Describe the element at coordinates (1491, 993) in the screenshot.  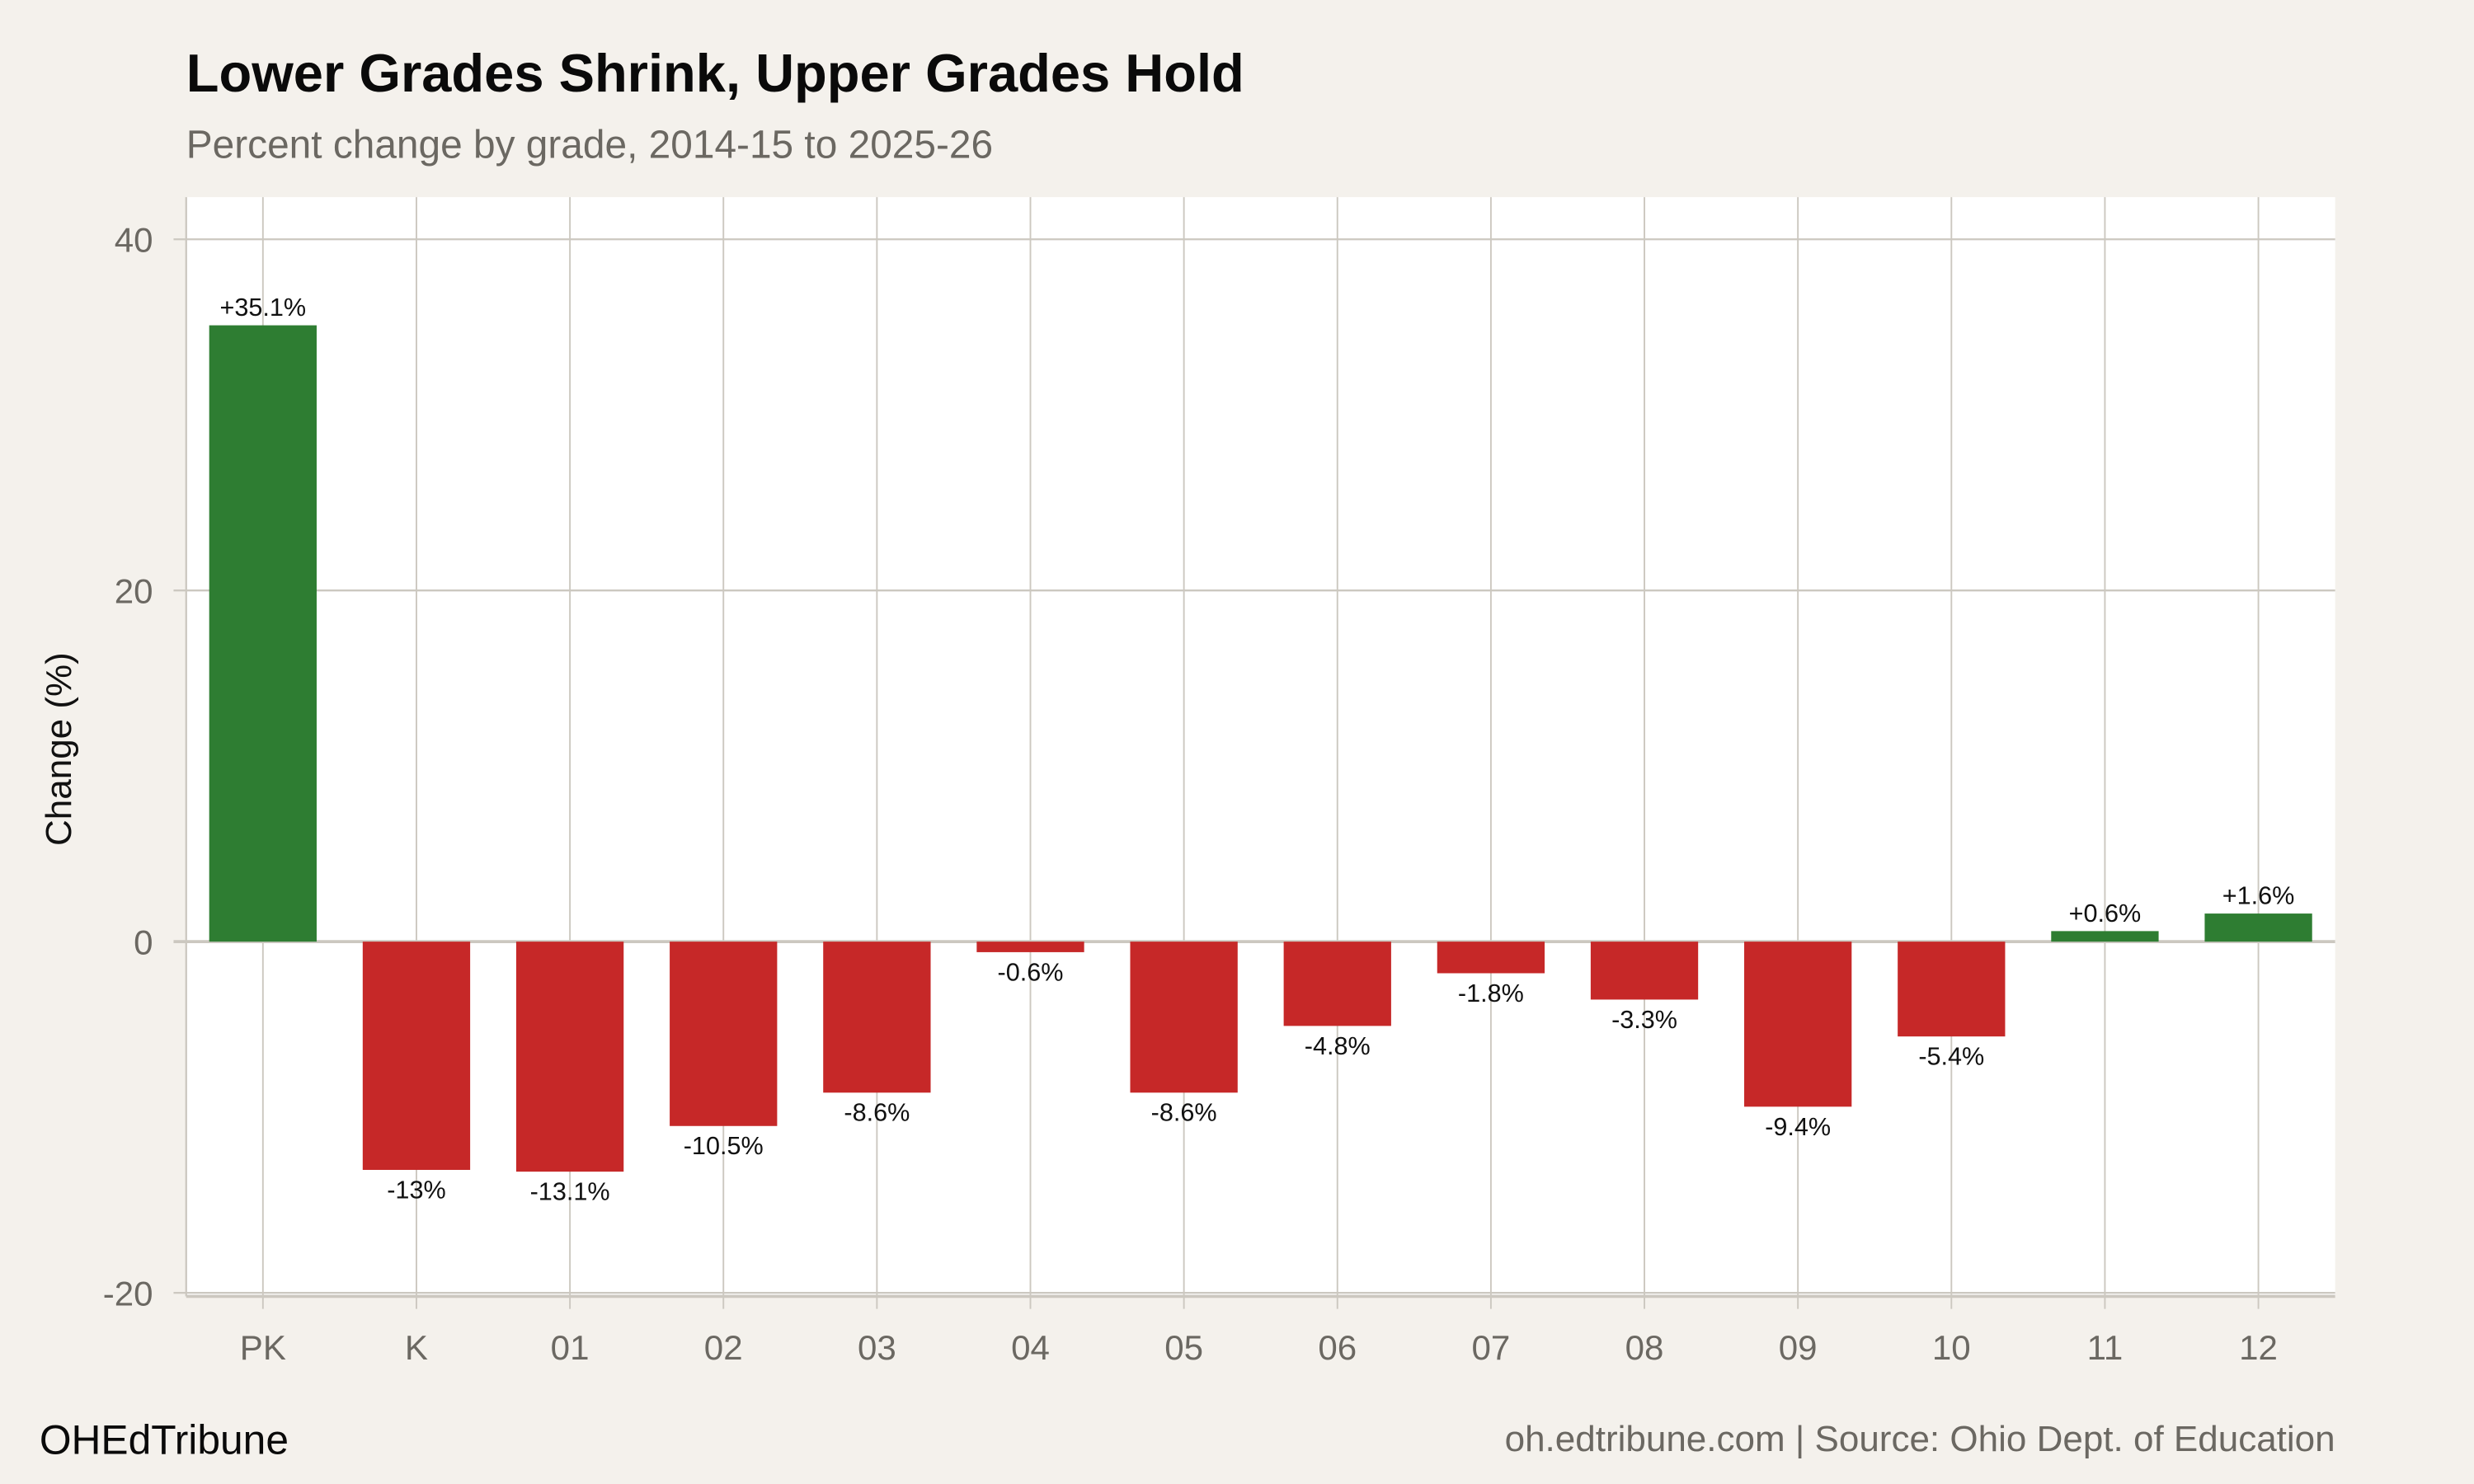
I see `data-label: -1.8%` at that location.